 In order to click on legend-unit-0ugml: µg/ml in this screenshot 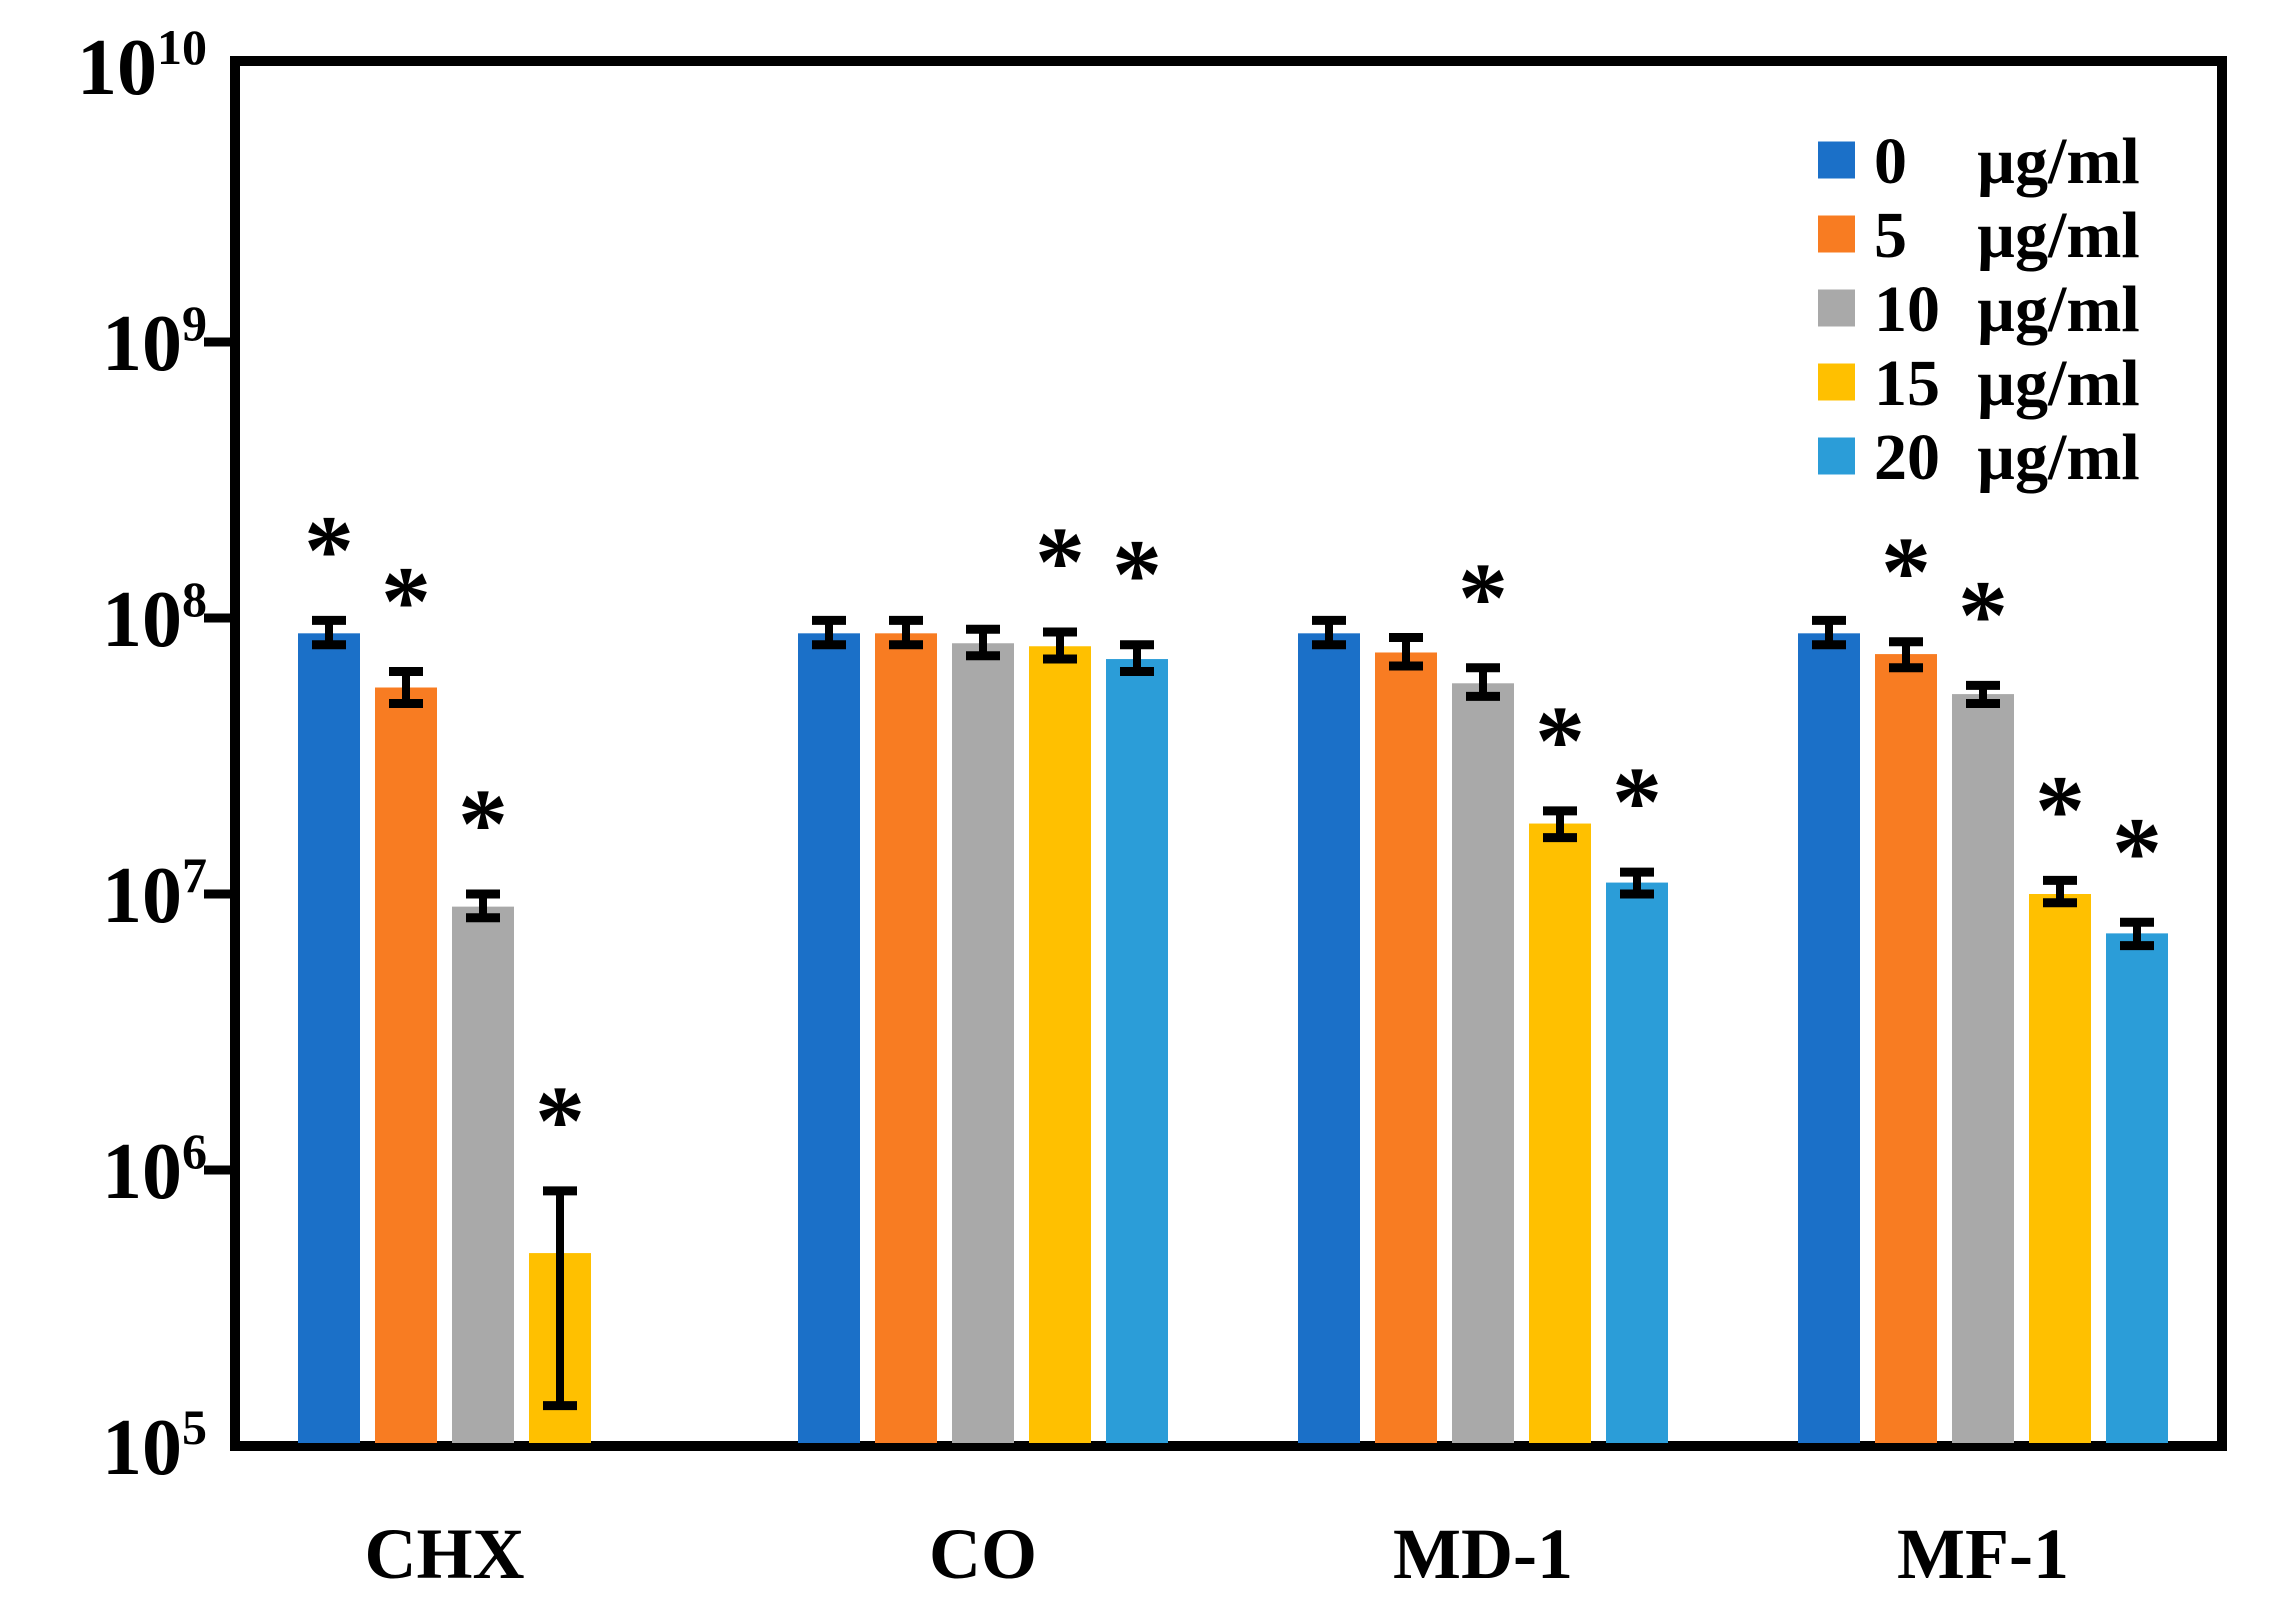, I will do `click(2058, 161)`.